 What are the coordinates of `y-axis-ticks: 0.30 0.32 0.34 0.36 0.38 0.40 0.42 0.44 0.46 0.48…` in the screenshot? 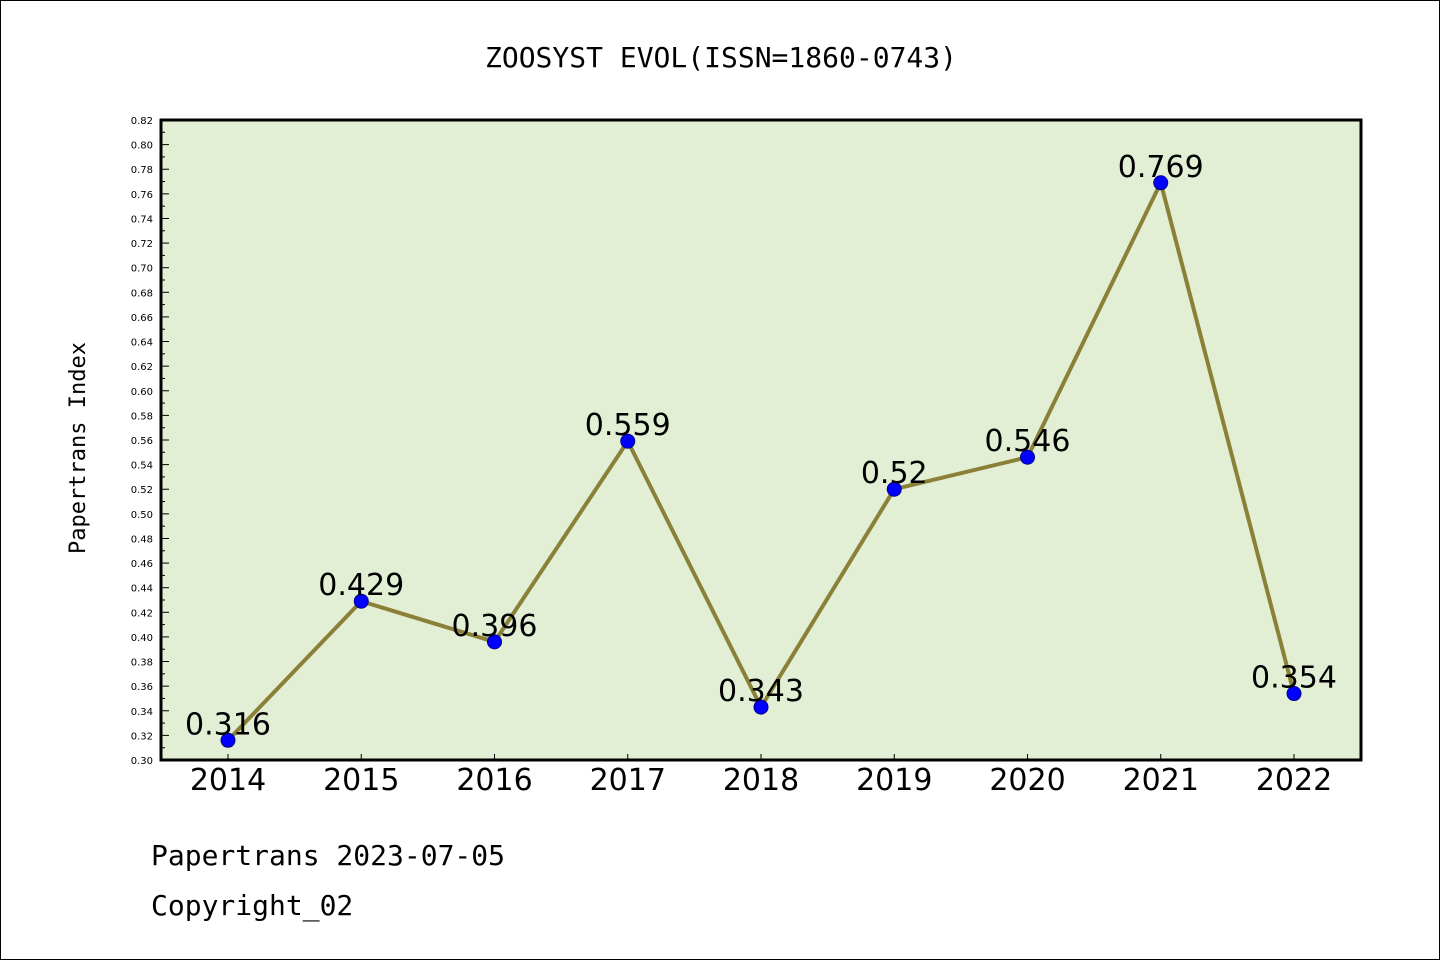 It's located at (150, 441).